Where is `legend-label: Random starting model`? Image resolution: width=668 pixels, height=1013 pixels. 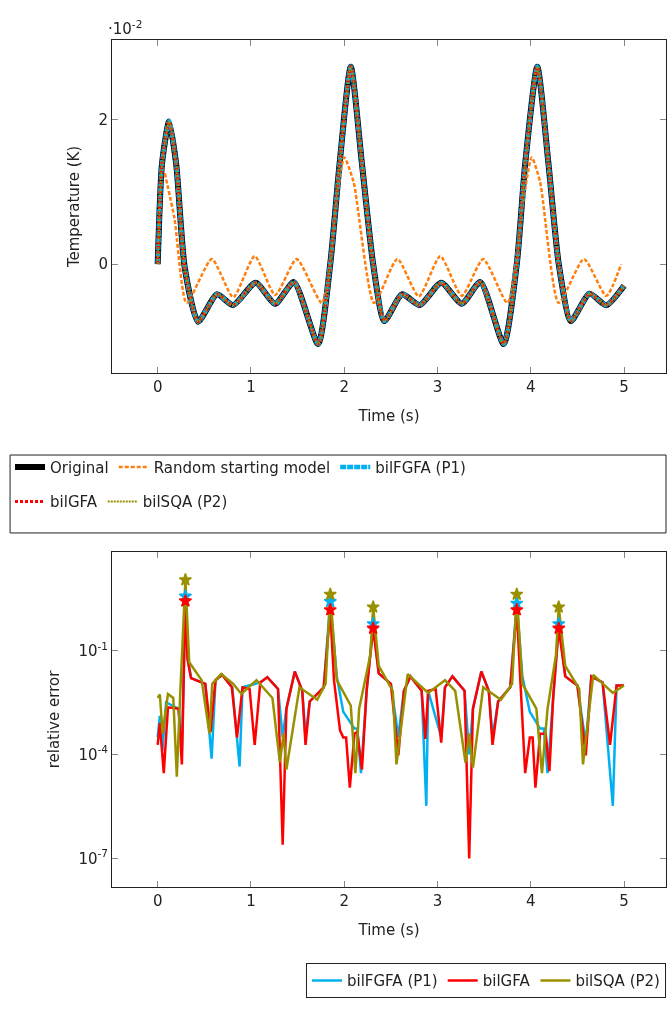 legend-label: Random starting model is located at coordinates (242, 467).